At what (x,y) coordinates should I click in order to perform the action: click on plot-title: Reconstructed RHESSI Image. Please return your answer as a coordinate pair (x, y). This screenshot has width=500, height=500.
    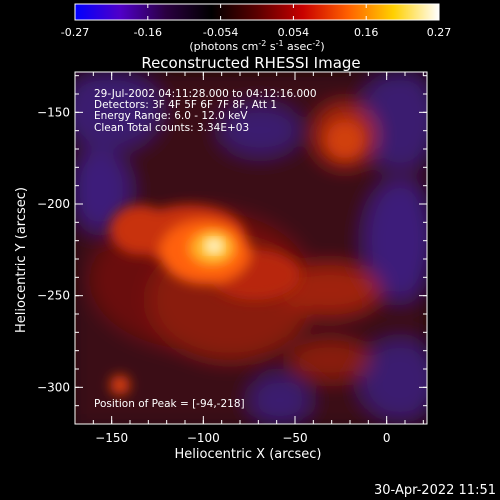
    Looking at the image, I should click on (250, 63).